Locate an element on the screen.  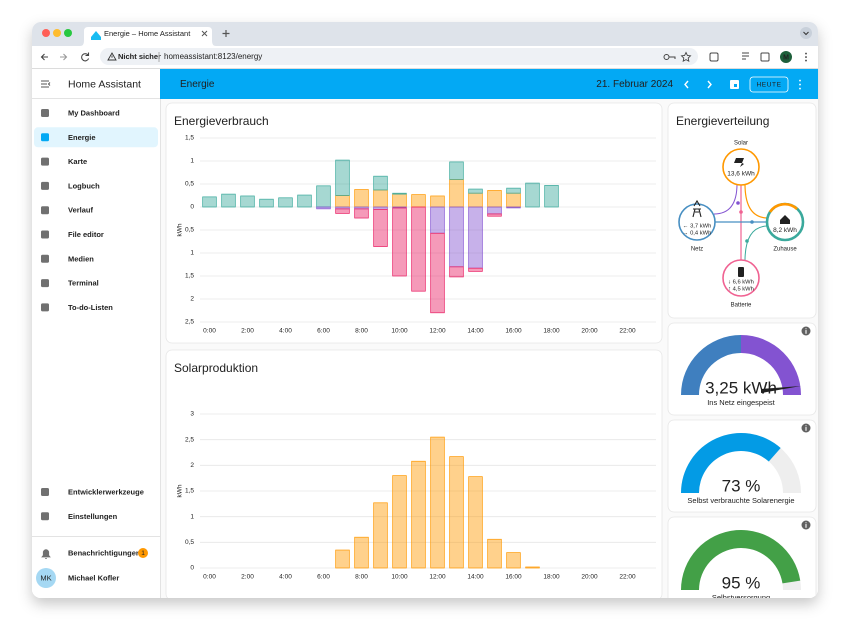
nav-item: My Dashboard is located at coordinates (94, 112).